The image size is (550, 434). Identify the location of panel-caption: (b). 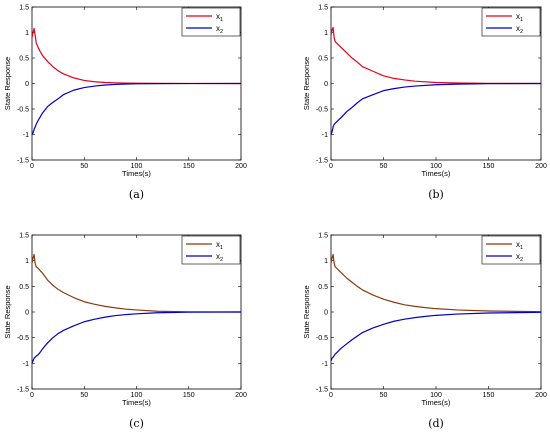
(436, 194).